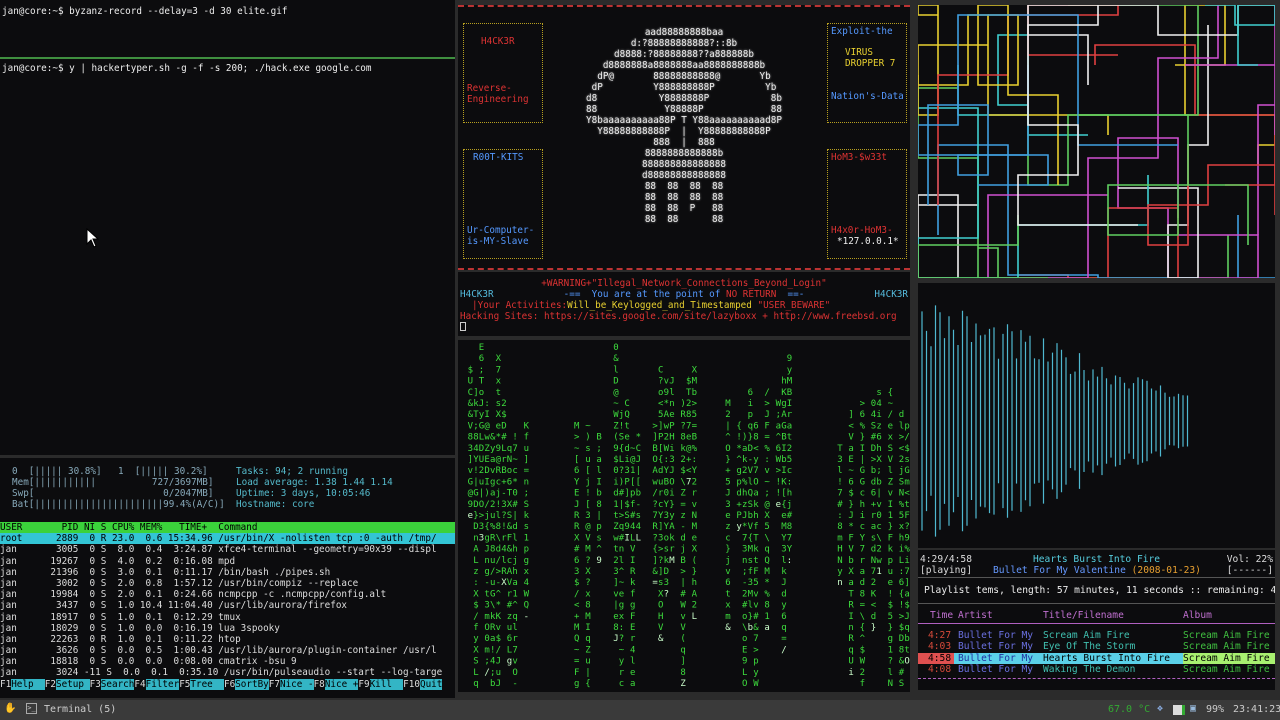  What do you see at coordinates (10, 708) in the screenshot?
I see `app-menu-icon: ✋` at bounding box center [10, 708].